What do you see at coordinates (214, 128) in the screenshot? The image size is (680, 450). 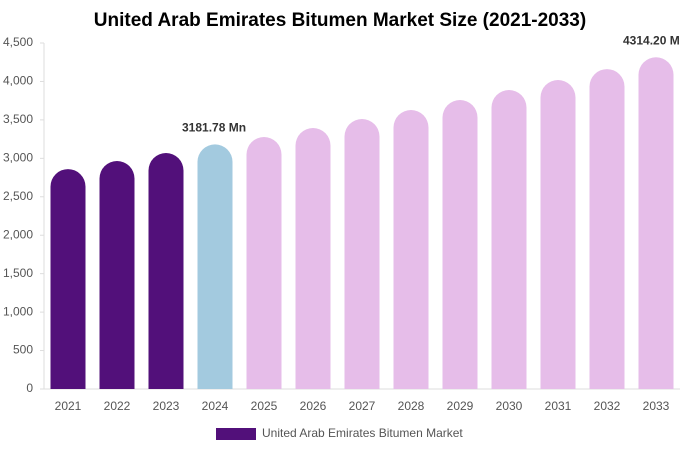 I see `value-label: 3181.78 Mn` at bounding box center [214, 128].